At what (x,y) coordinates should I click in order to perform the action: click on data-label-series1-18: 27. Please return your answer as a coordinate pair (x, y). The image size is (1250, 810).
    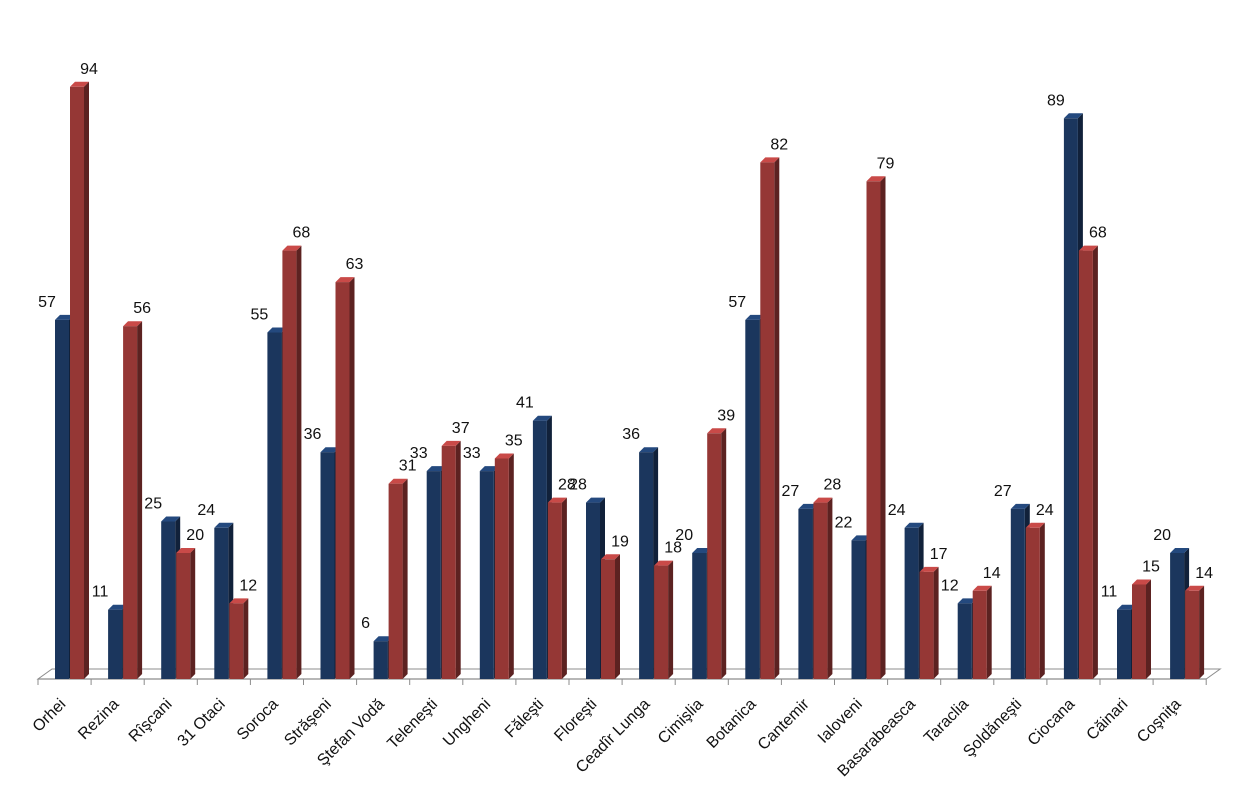
    Looking at the image, I should click on (1003, 491).